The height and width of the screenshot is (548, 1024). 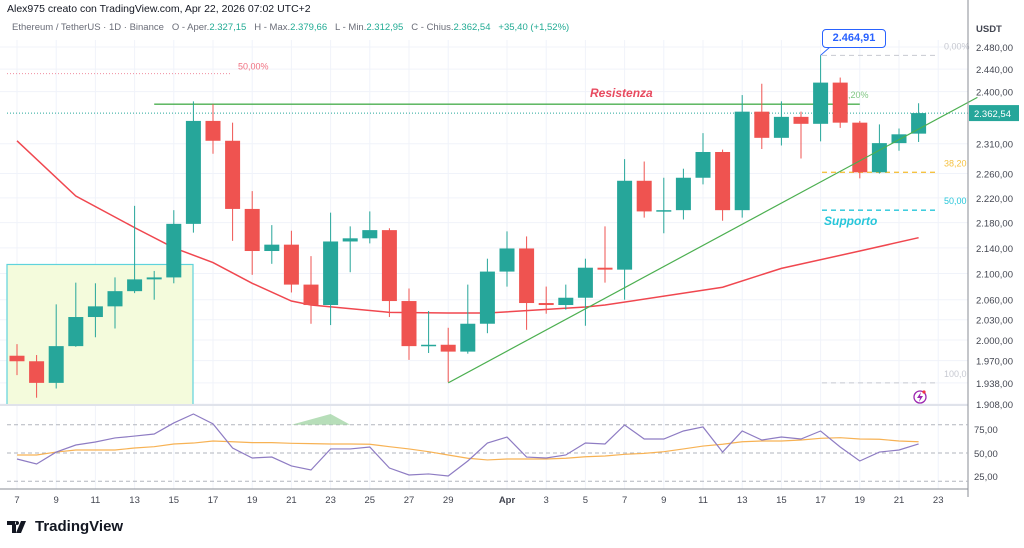 What do you see at coordinates (370, 500) in the screenshot?
I see `time-tick-label: 25` at bounding box center [370, 500].